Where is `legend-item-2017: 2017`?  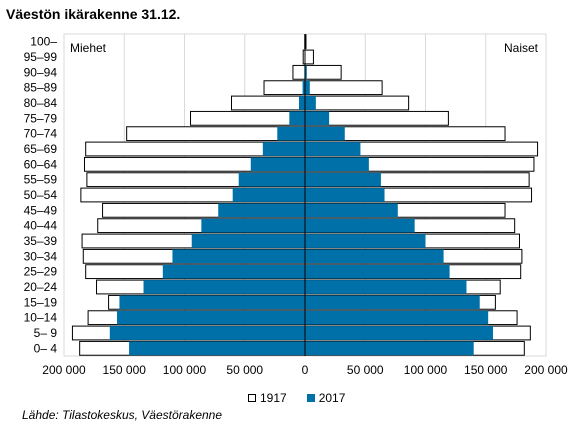 legend-item-2017: 2017 is located at coordinates (326, 398).